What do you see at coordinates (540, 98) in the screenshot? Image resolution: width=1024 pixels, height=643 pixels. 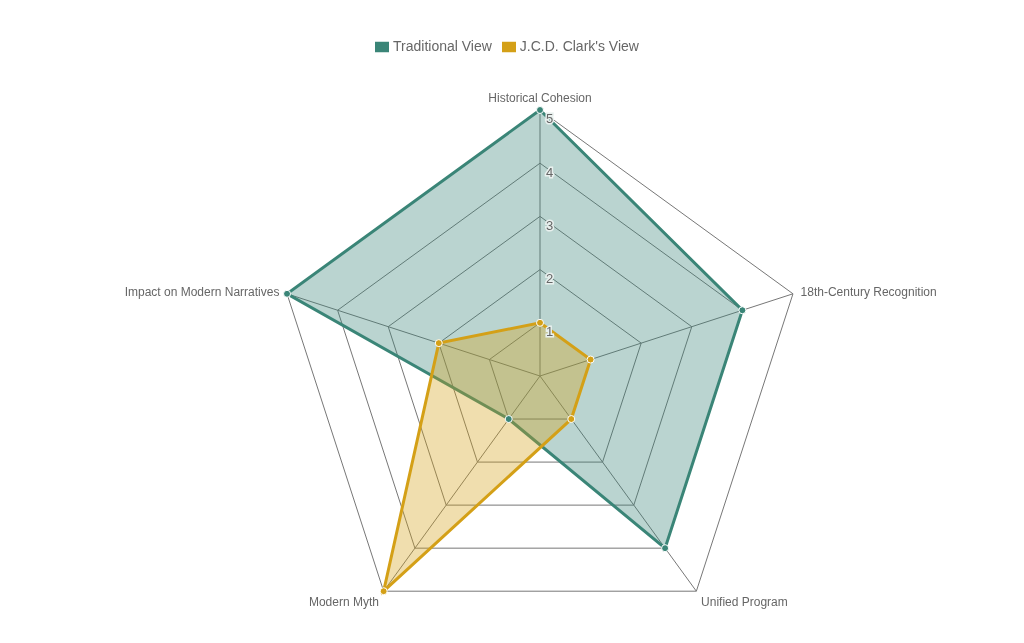 I see `spoke-label: Historical Cohesion` at bounding box center [540, 98].